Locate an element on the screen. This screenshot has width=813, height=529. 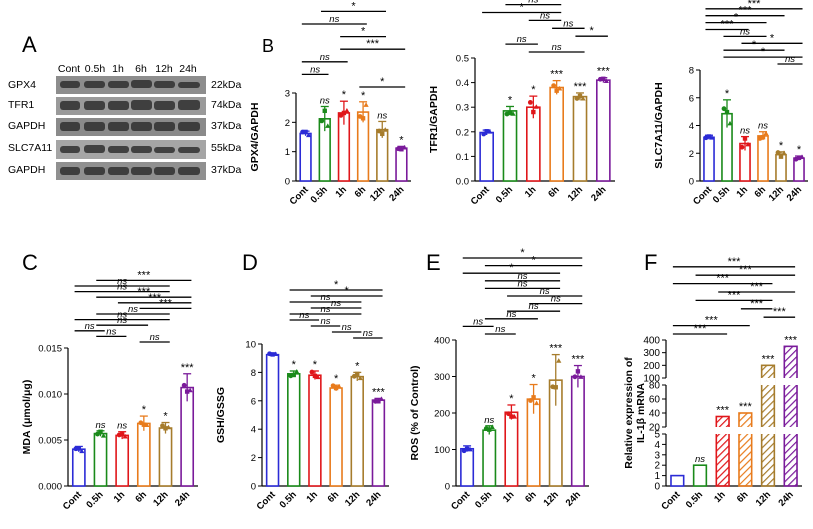
y-tick-label: 6 is located at coordinates (691, 98).